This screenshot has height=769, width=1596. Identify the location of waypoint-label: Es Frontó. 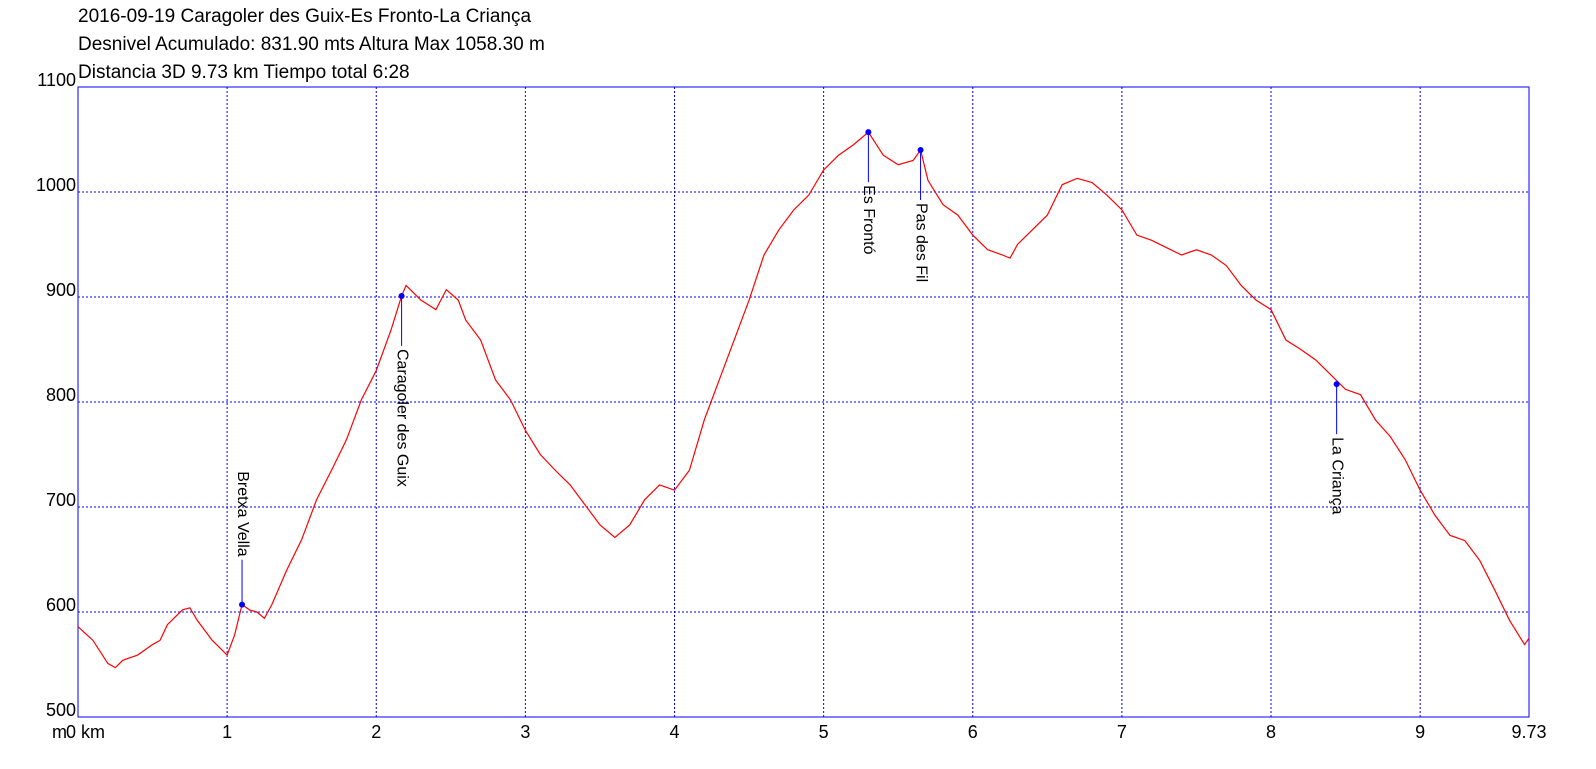
(868, 219).